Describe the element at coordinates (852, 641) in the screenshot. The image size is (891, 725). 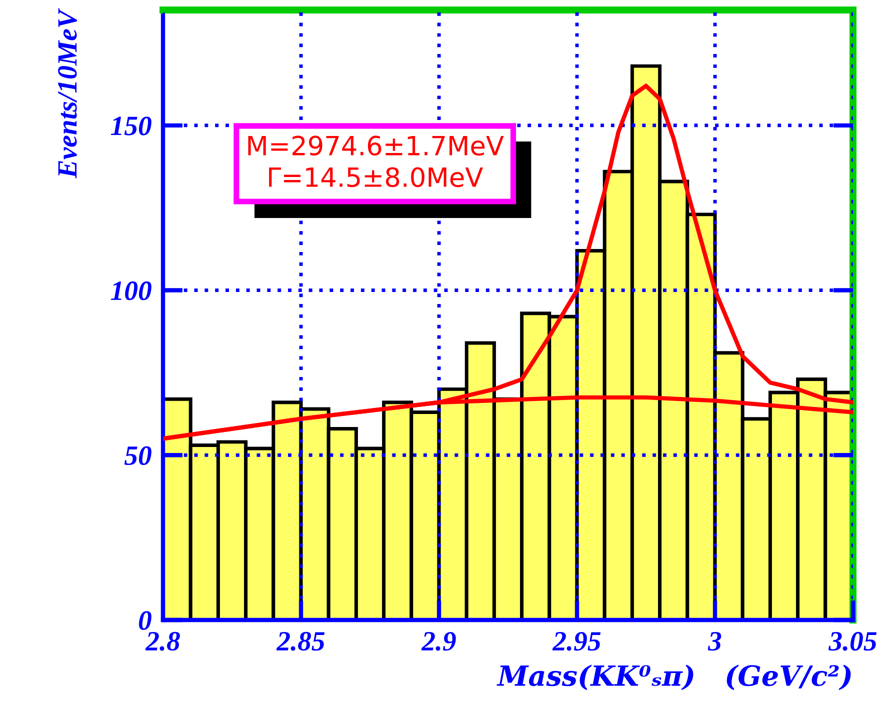
I see `x-tick-label: 3.05` at that location.